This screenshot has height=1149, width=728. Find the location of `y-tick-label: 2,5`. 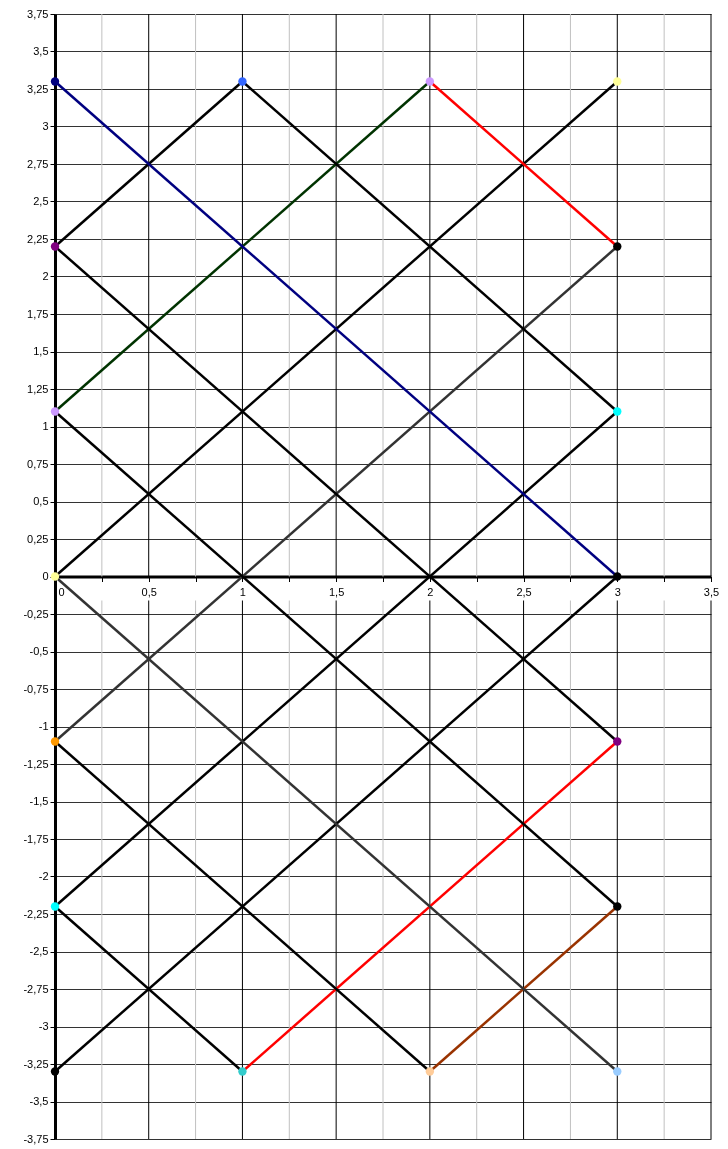

y-tick-label: 2,5 is located at coordinates (41, 201).